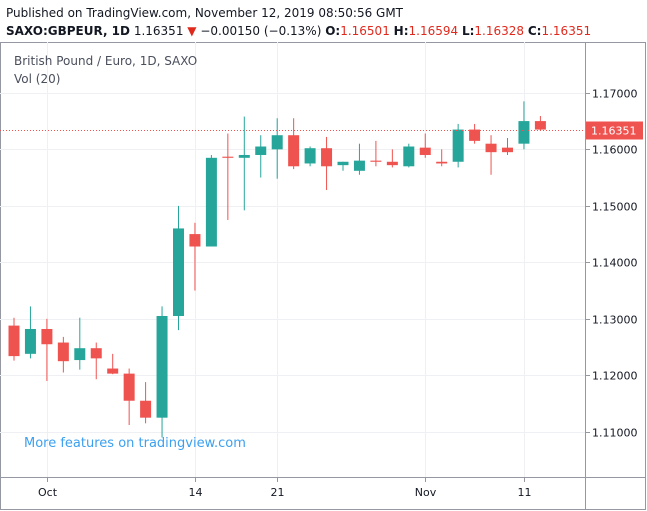 The width and height of the screenshot is (647, 511). What do you see at coordinates (615, 150) in the screenshot?
I see `y-tick-label: 1.16000` at bounding box center [615, 150].